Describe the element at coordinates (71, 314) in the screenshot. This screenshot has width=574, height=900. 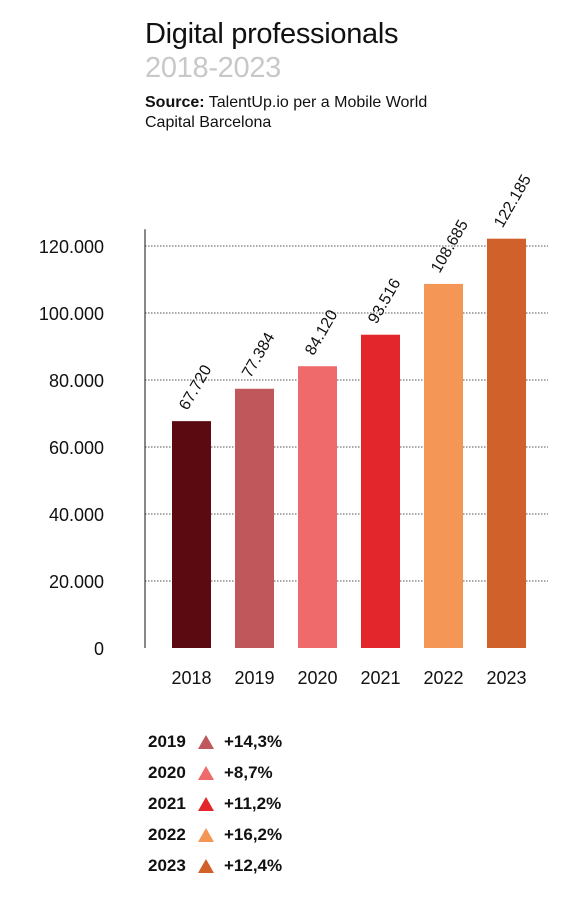
I see `y-tick-label: 100.000` at that location.